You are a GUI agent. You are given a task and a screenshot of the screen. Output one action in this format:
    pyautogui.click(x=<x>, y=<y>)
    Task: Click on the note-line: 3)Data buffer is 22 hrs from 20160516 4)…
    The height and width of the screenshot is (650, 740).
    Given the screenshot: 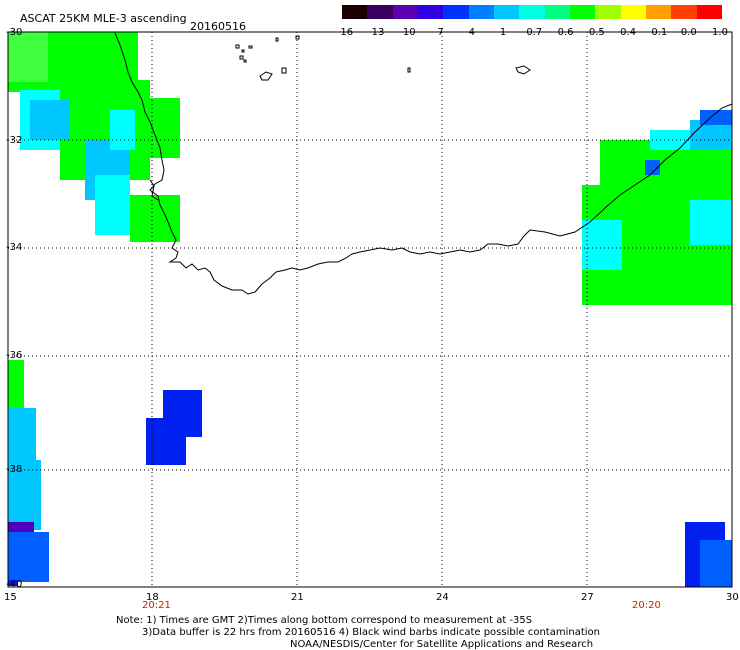 What is the action you would take?
    pyautogui.click(x=371, y=632)
    